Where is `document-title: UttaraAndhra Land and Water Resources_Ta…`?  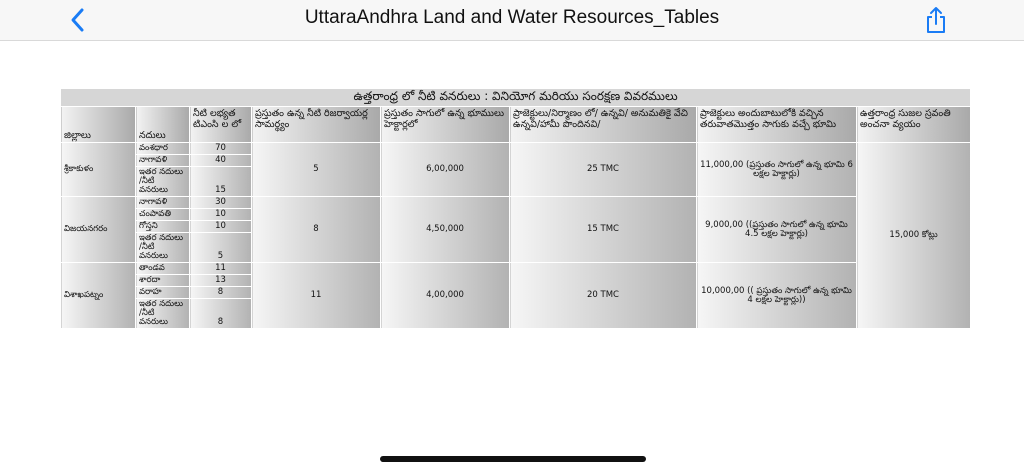
document-title: UttaraAndhra Land and Water Resources_Ta… is located at coordinates (512, 17).